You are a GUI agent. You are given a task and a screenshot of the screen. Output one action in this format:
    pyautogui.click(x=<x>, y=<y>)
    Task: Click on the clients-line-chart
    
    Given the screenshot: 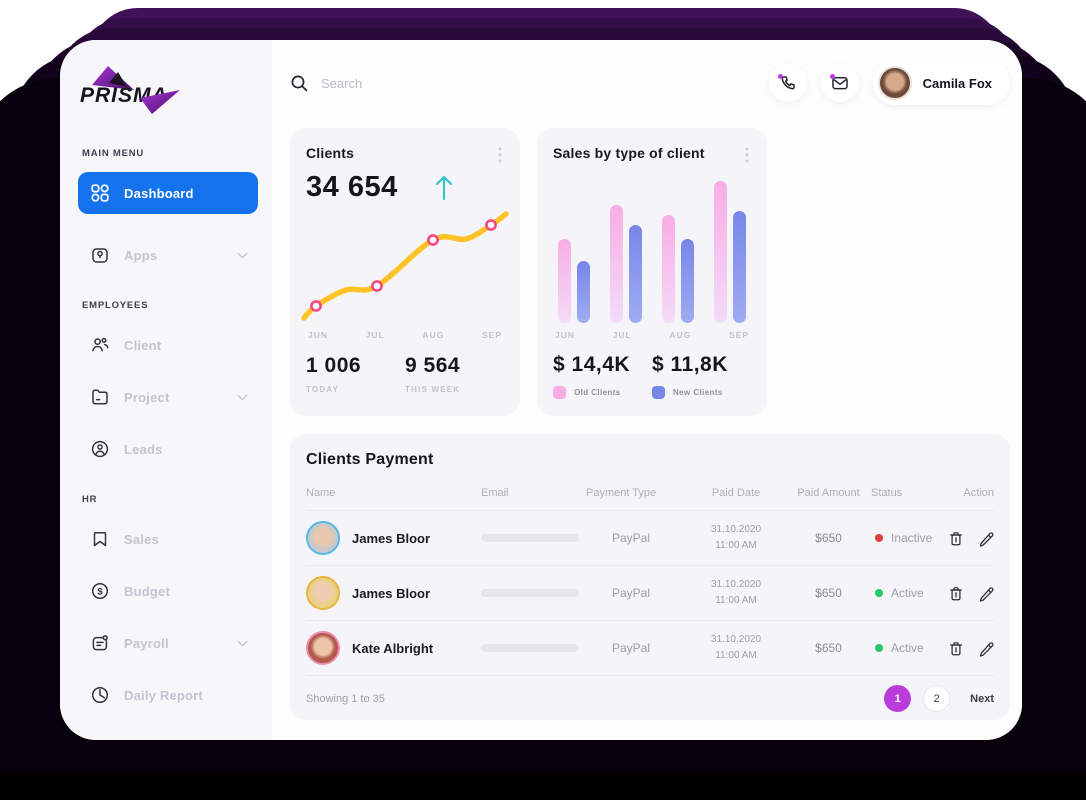 What is the action you would take?
    pyautogui.click(x=405, y=266)
    